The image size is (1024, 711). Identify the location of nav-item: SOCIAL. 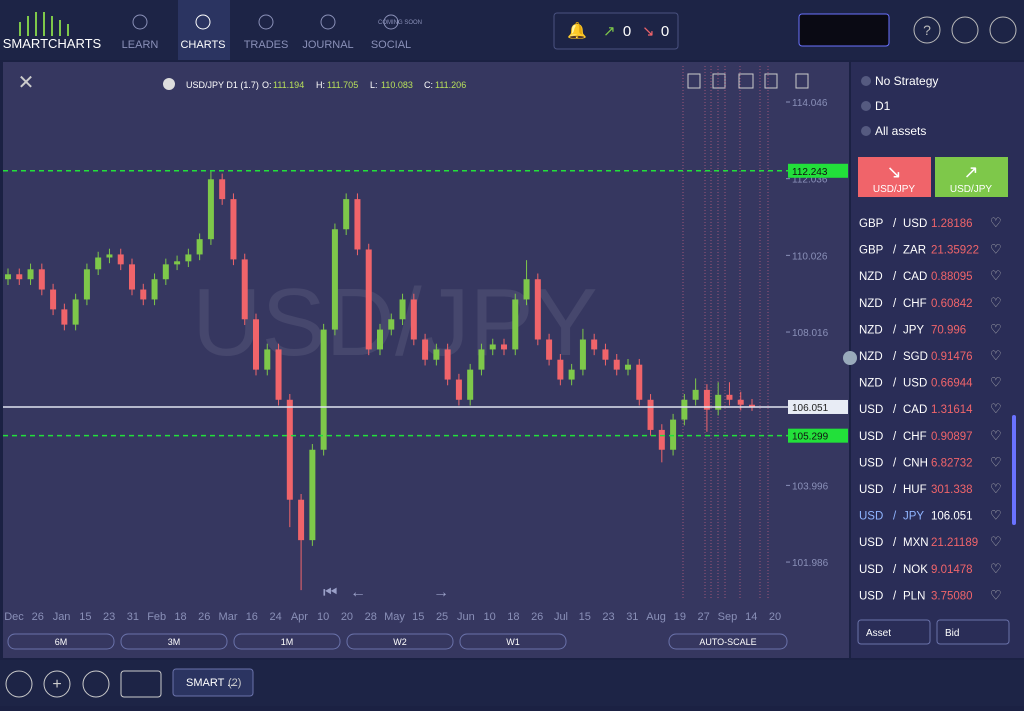
(391, 45).